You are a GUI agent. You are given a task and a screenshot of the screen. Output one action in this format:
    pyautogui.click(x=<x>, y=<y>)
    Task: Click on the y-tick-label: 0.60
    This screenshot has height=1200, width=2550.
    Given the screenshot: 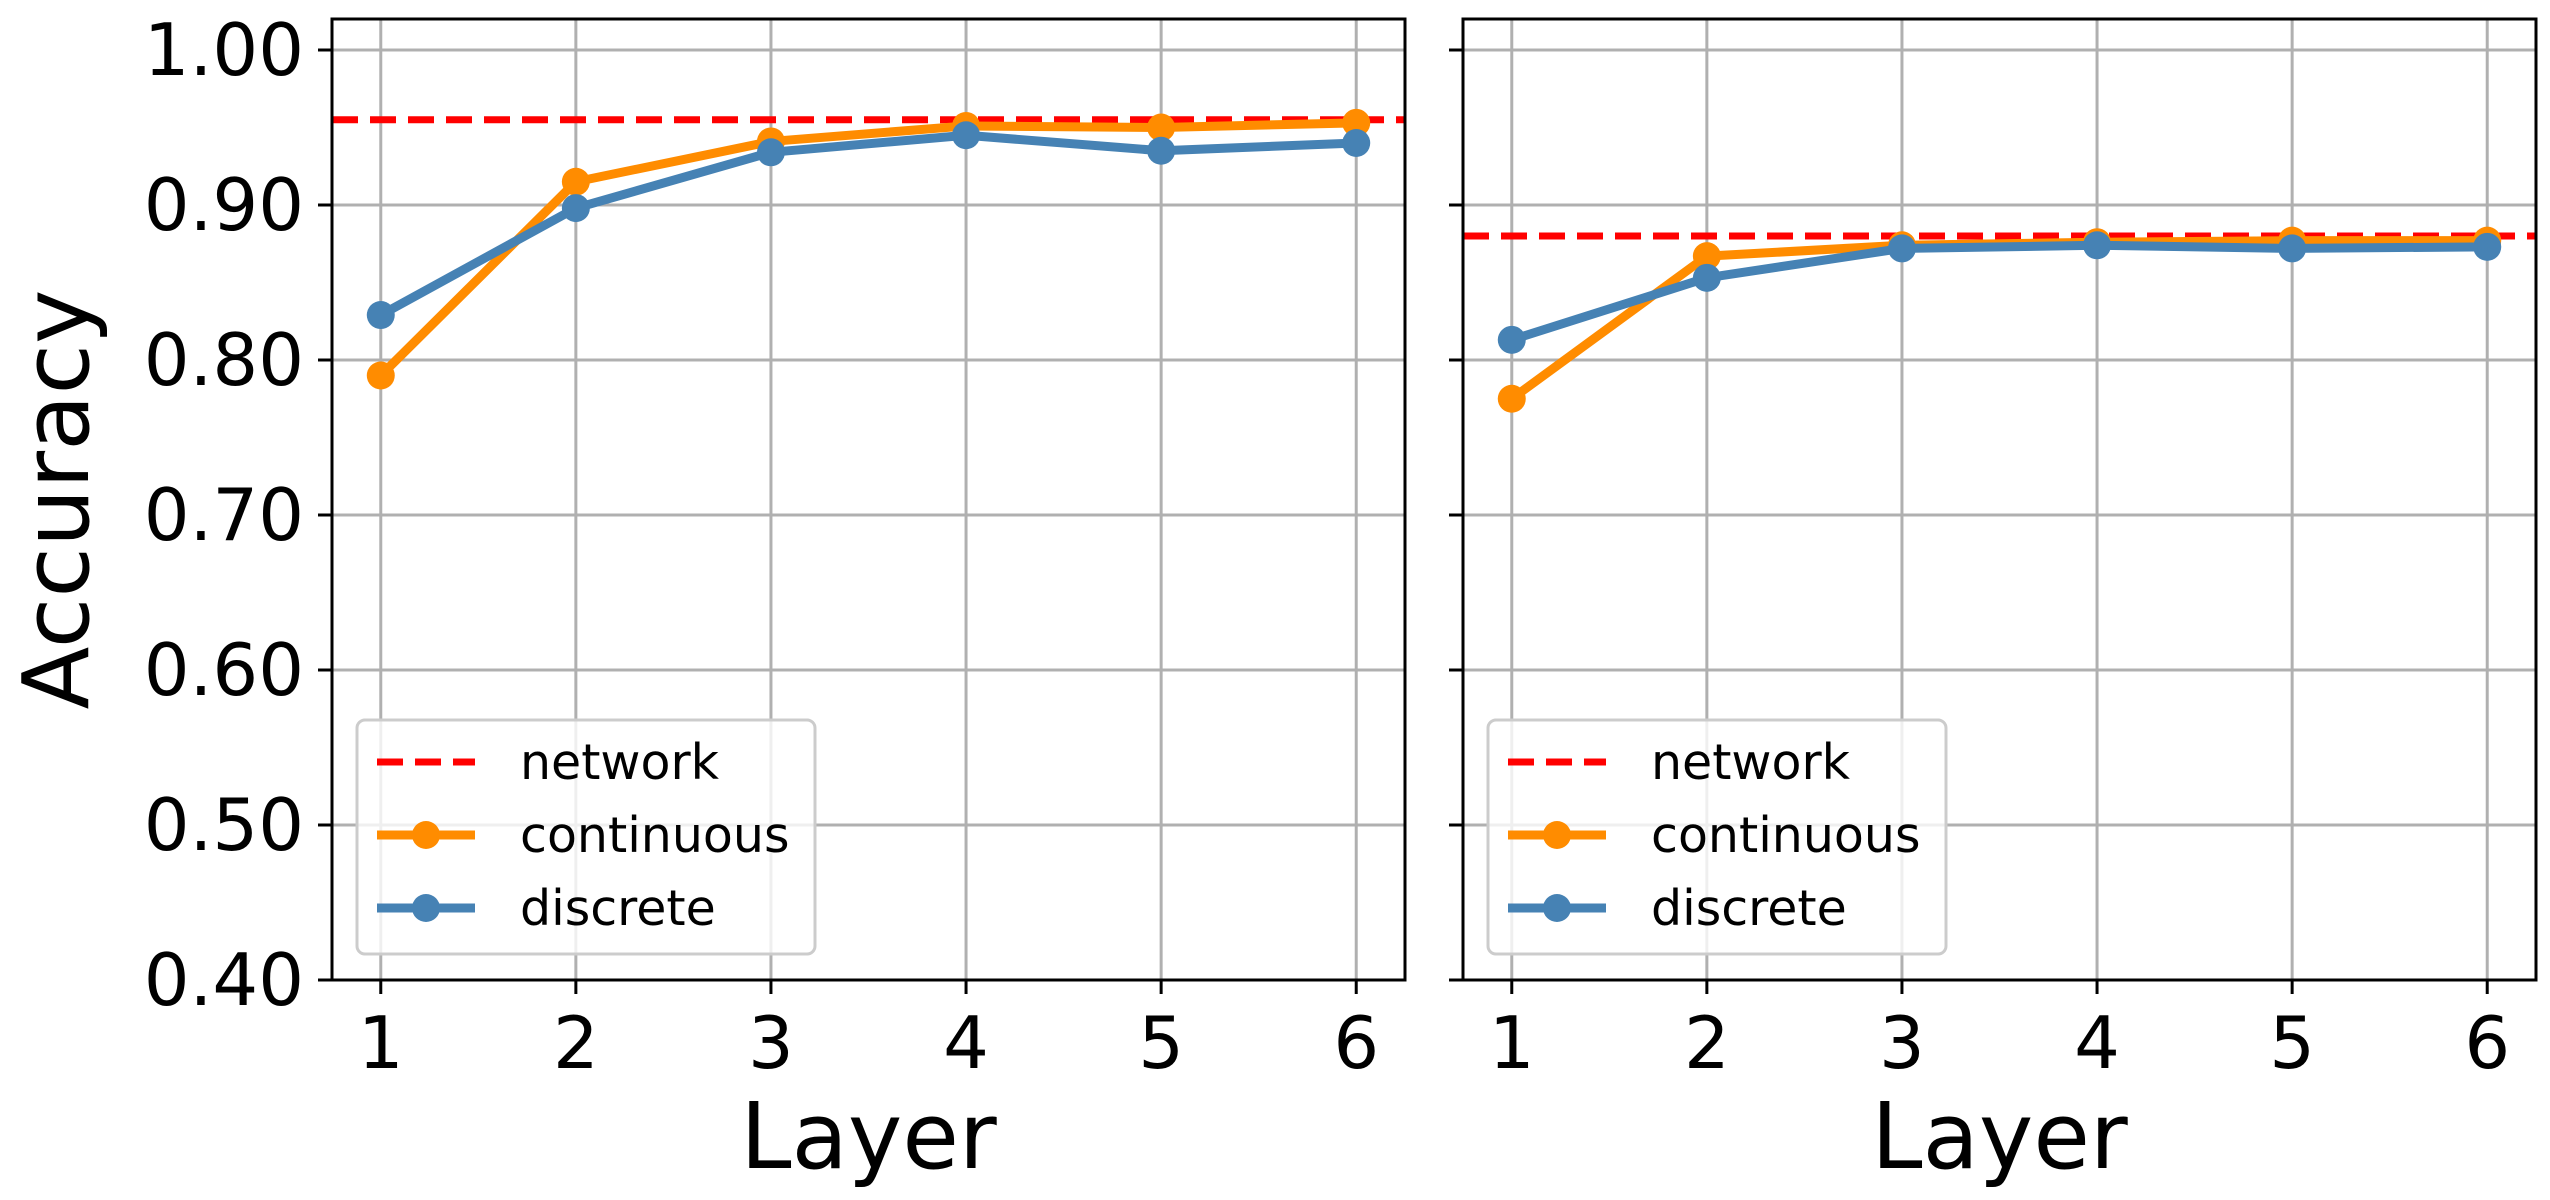 What is the action you would take?
    pyautogui.click(x=224, y=670)
    